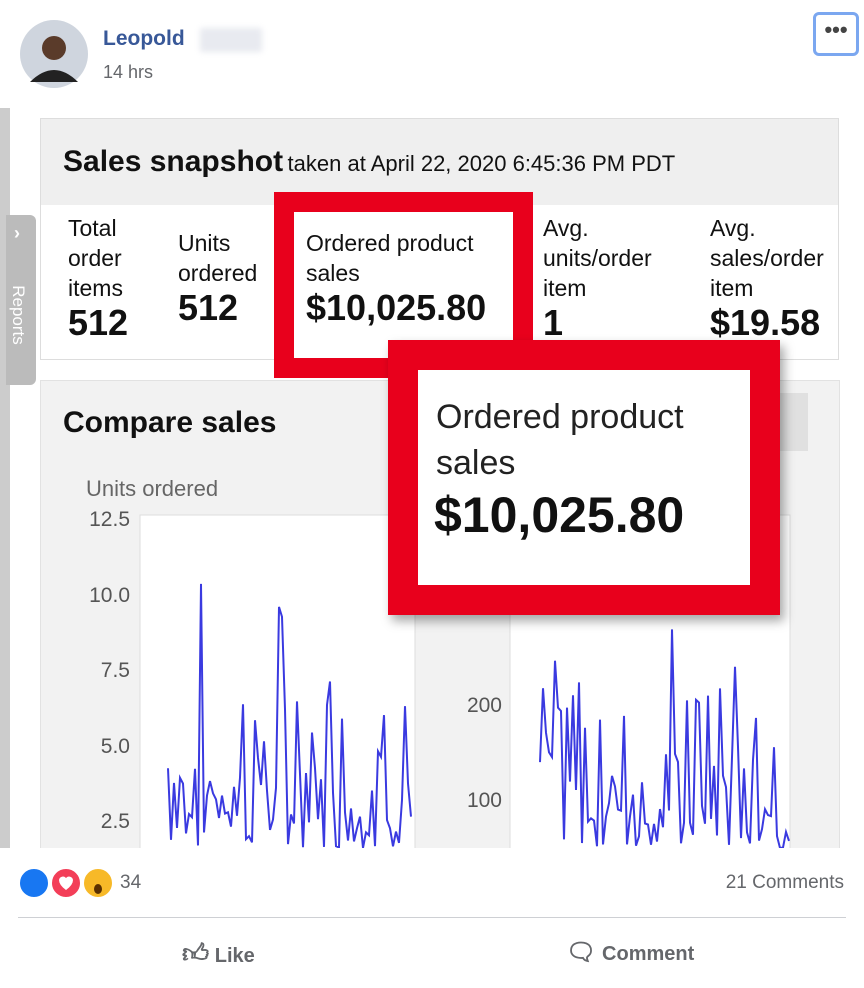  Describe the element at coordinates (559, 515) in the screenshot. I see `zoom-value: $10,025.80` at that location.